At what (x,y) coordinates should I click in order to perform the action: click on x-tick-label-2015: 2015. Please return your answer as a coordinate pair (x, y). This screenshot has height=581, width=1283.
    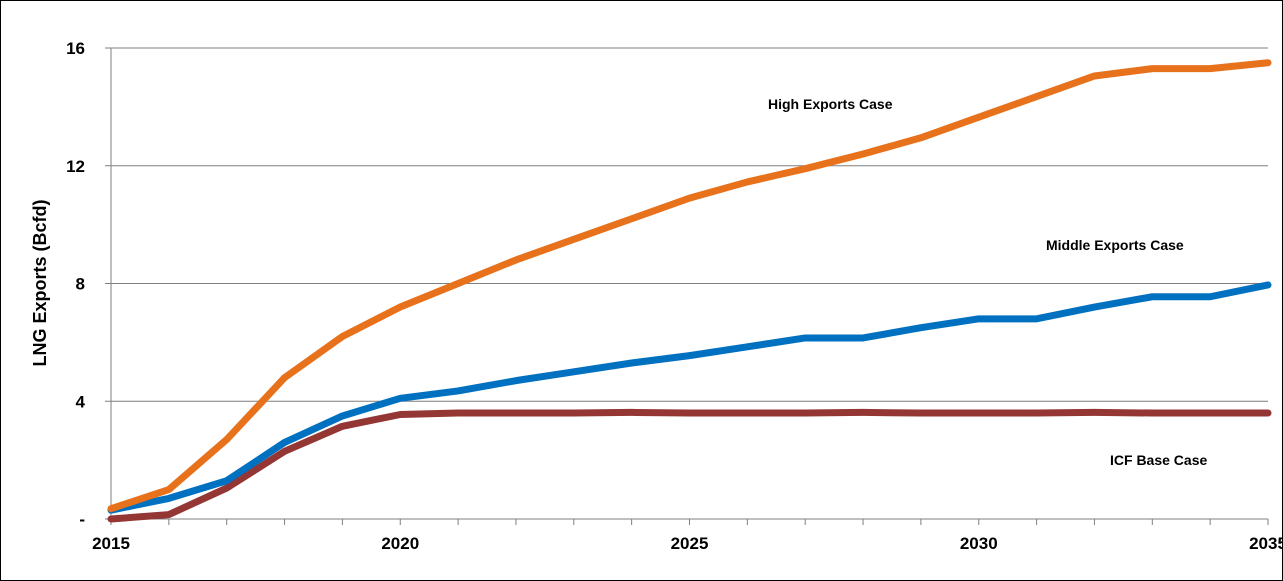
    Looking at the image, I should click on (111, 543).